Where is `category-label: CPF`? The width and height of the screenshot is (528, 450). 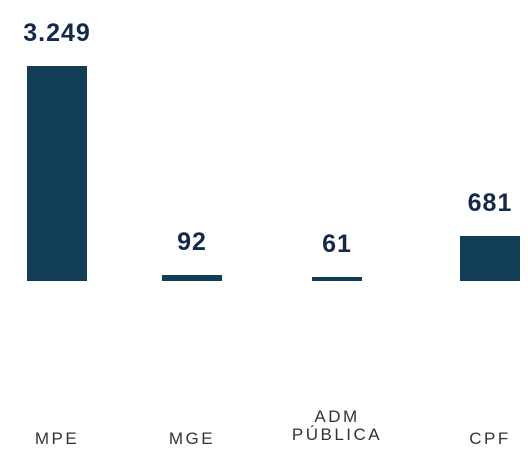
category-label: CPF is located at coordinates (490, 438).